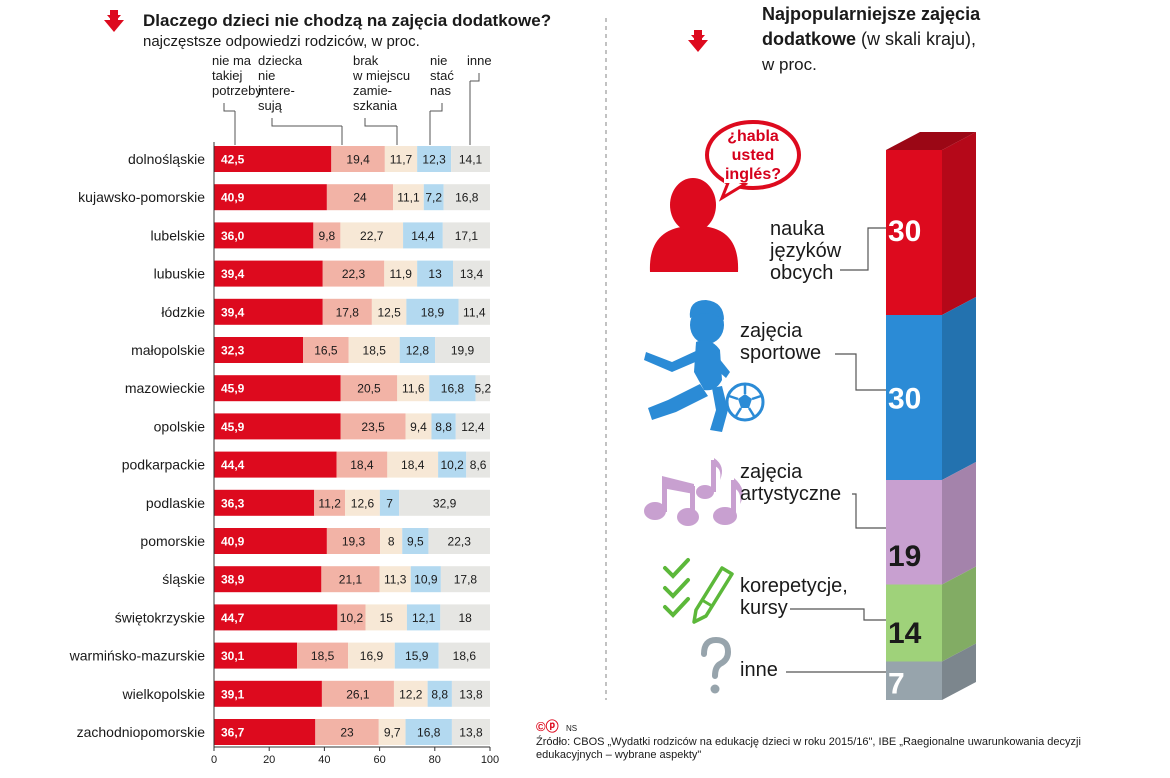 The width and height of the screenshot is (1170, 778). What do you see at coordinates (165, 388) in the screenshot?
I see `row-label: mazowieckie` at bounding box center [165, 388].